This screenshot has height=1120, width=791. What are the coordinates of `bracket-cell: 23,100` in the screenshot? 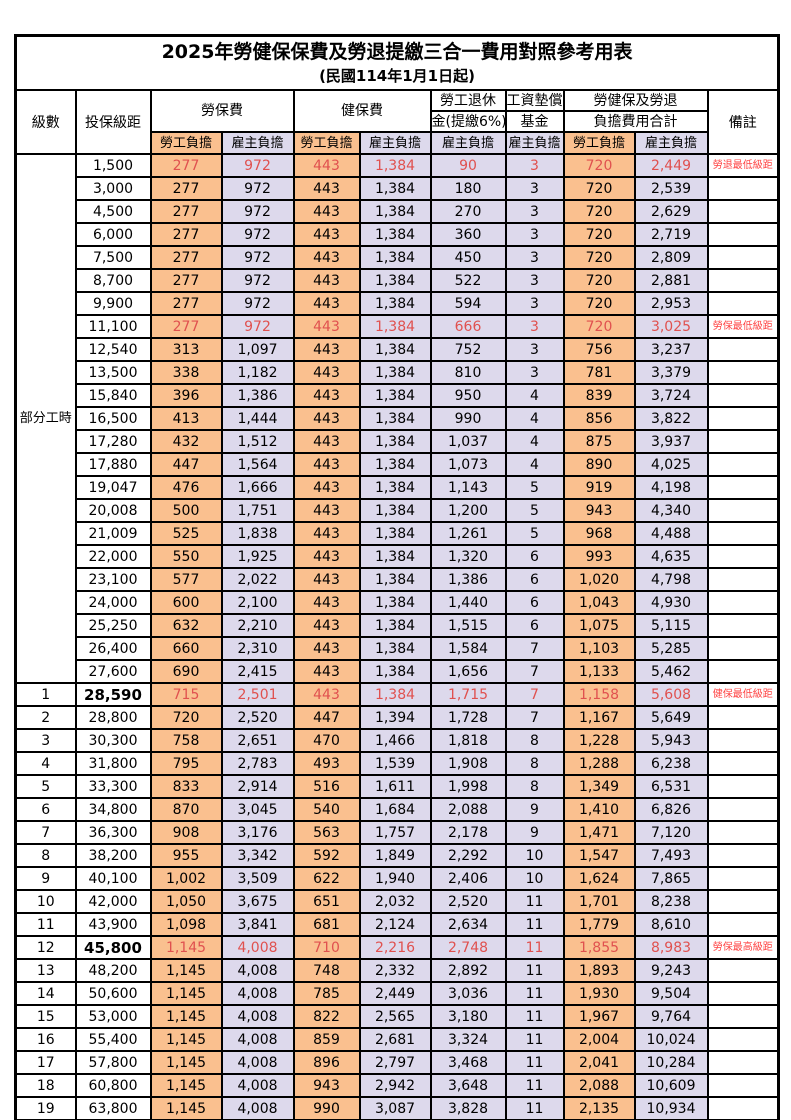 It's located at (113, 579).